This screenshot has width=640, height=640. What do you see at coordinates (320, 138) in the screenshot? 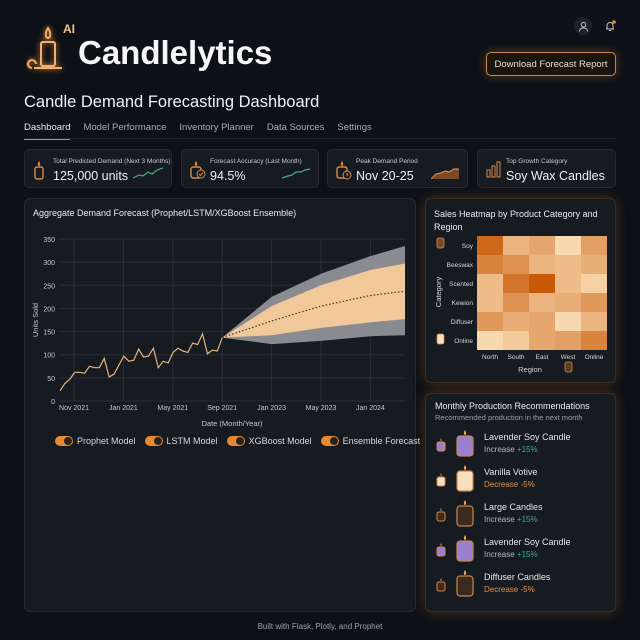
I see `divider` at bounding box center [320, 138].